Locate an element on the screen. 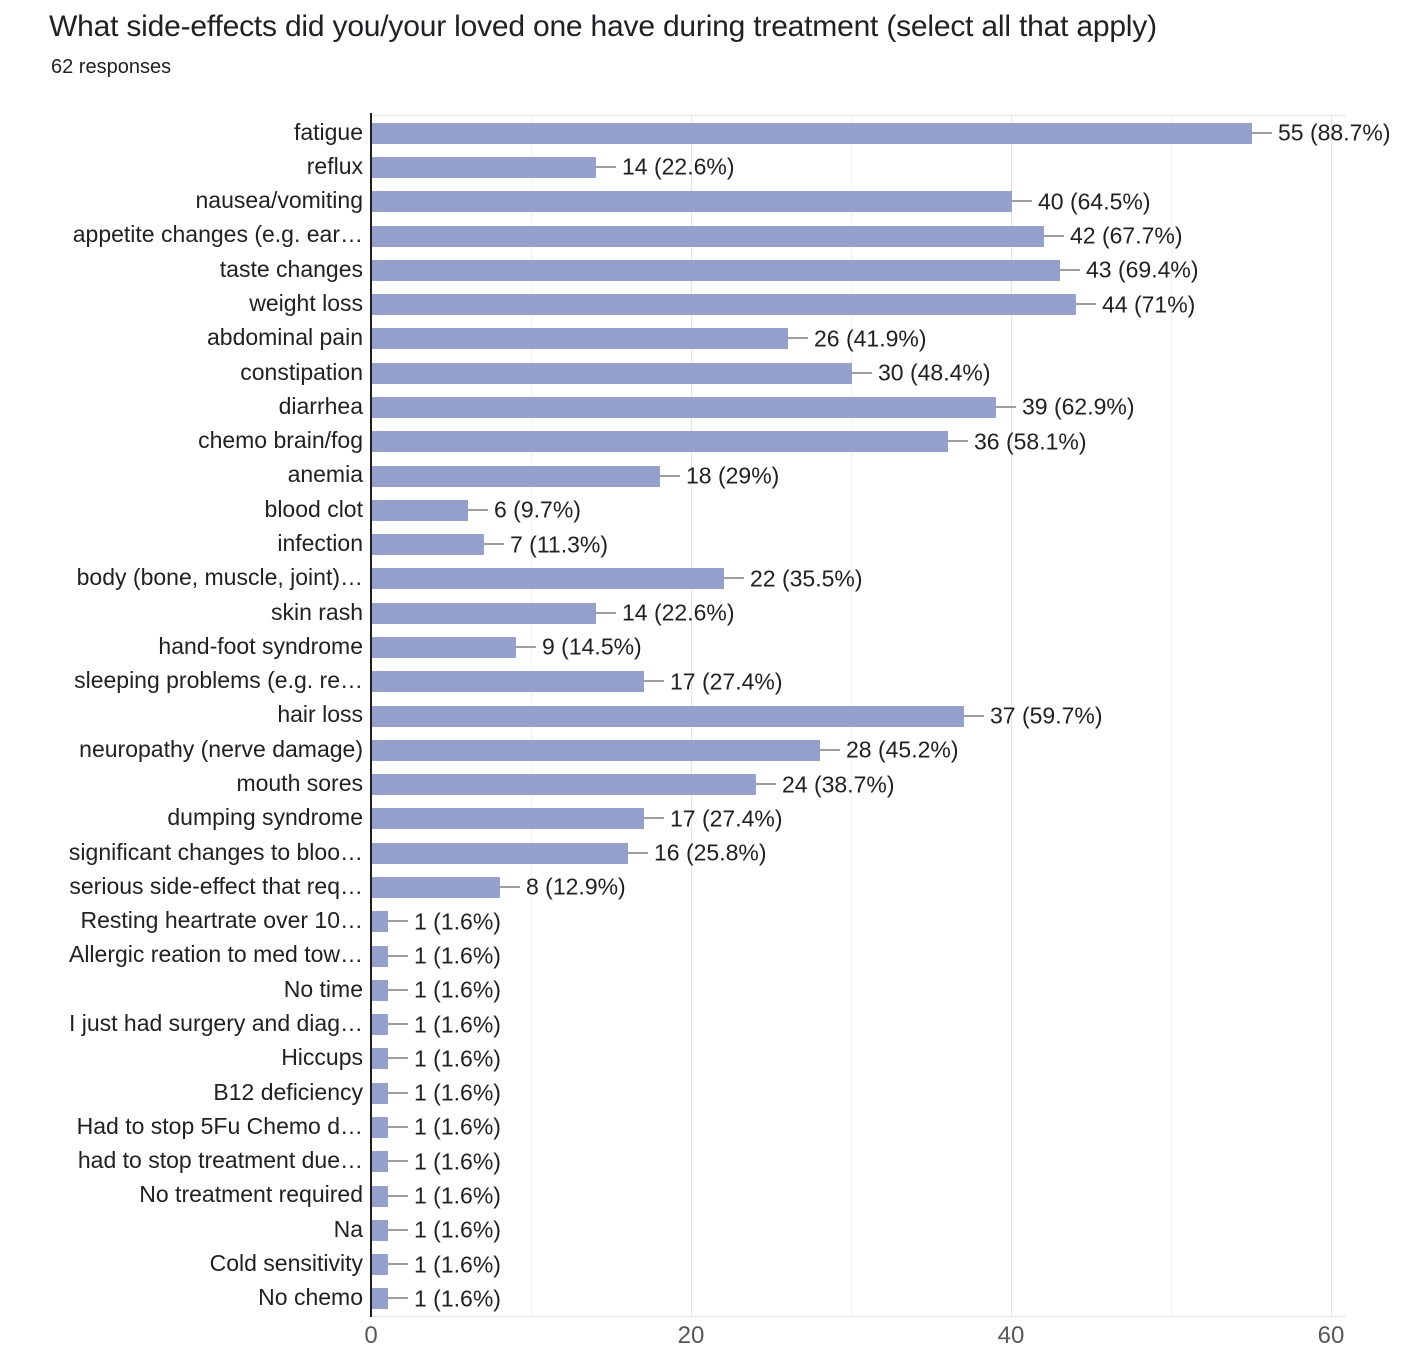 This screenshot has width=1410, height=1361. bar-row: 26 (41.9%) is located at coordinates (858, 338).